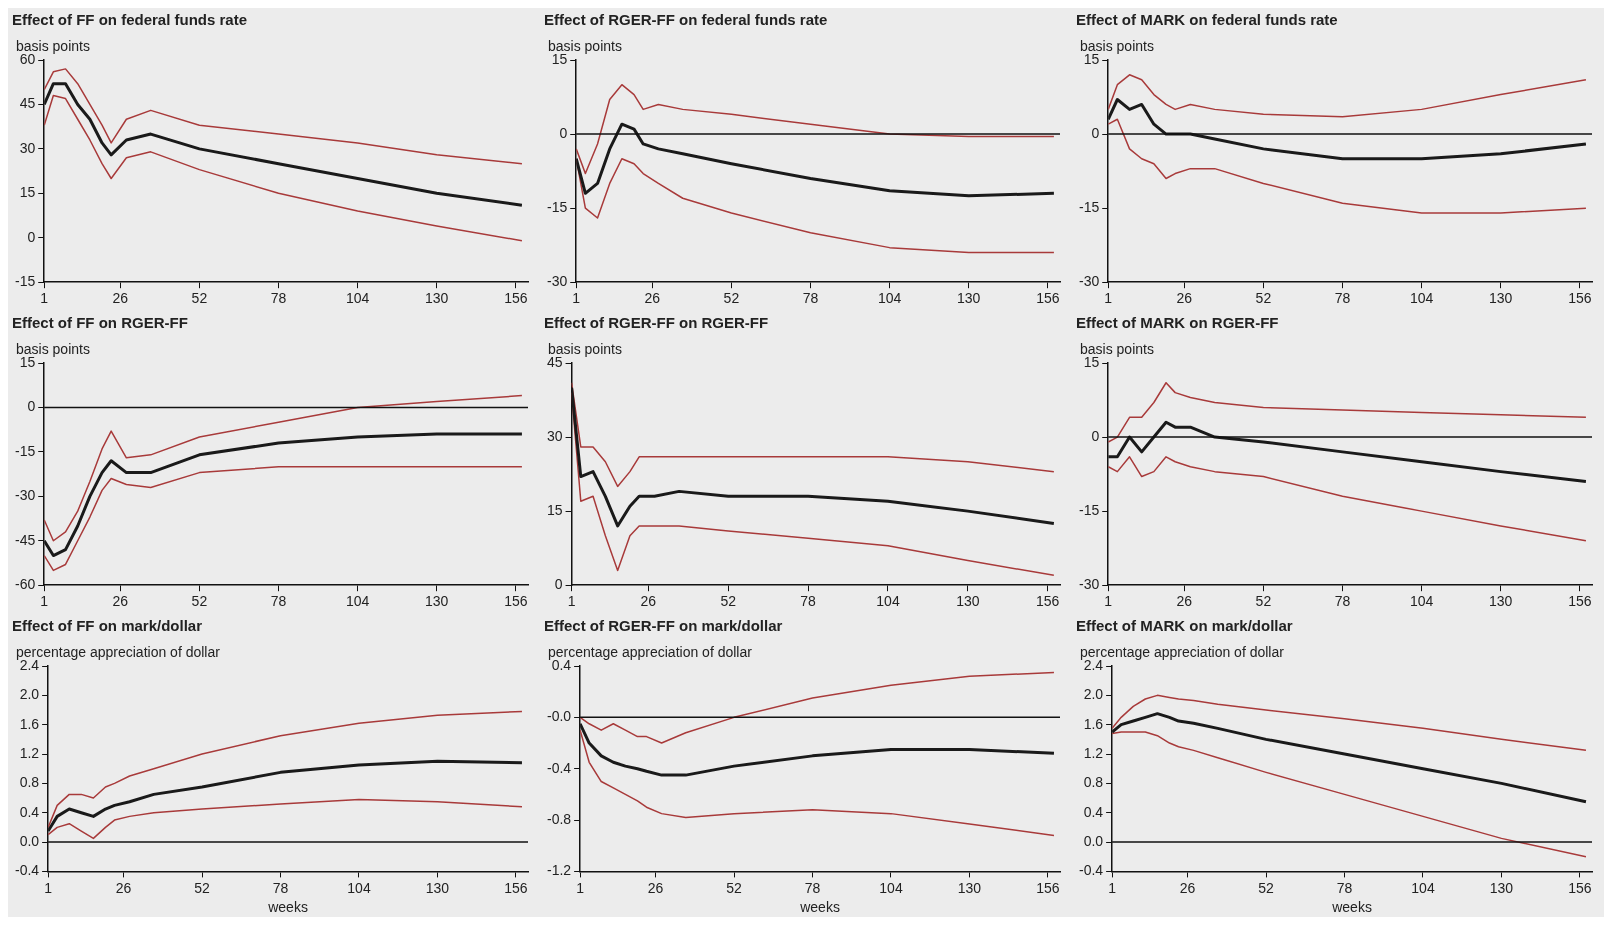 This screenshot has width=1610, height=943. What do you see at coordinates (1207, 20) in the screenshot?
I see `chart-title: Effect of MARK on federal funds rate` at bounding box center [1207, 20].